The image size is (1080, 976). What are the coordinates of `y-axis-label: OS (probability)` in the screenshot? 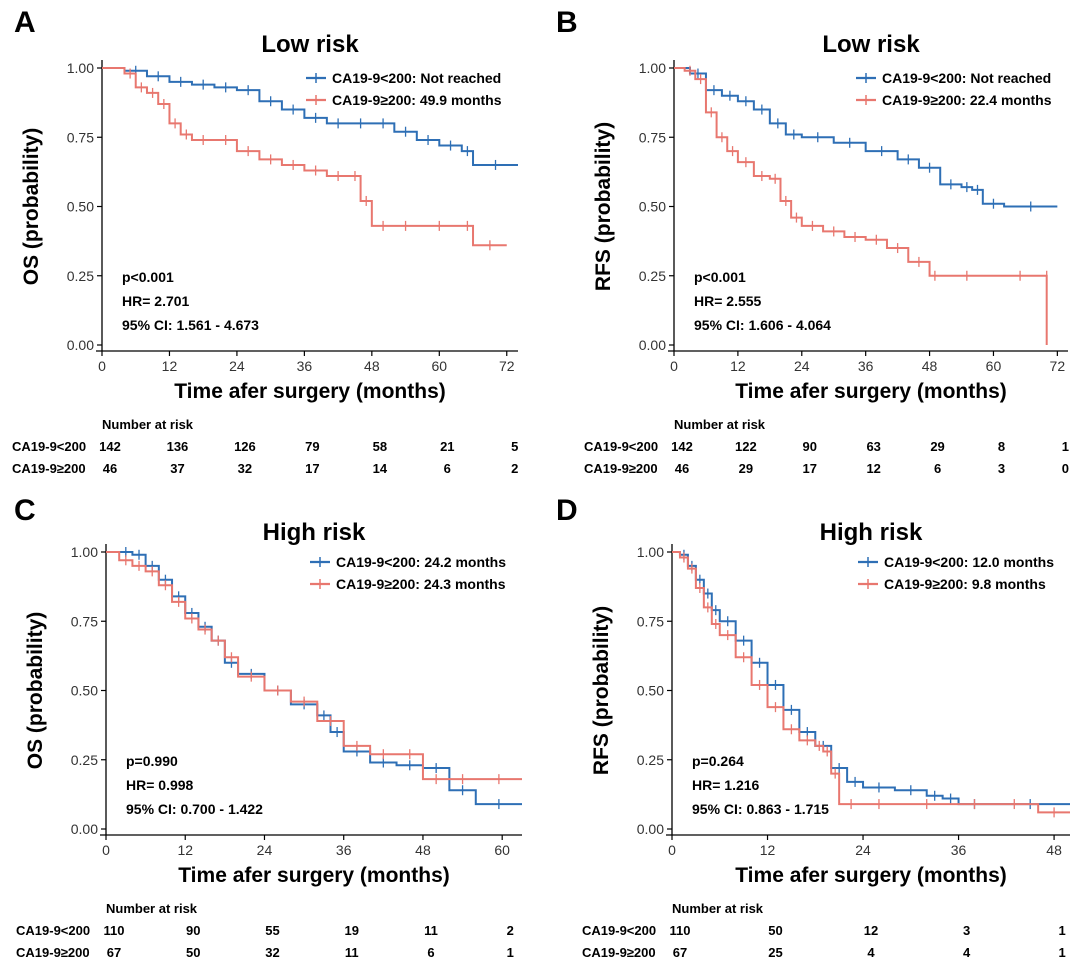 It's located at (35, 691).